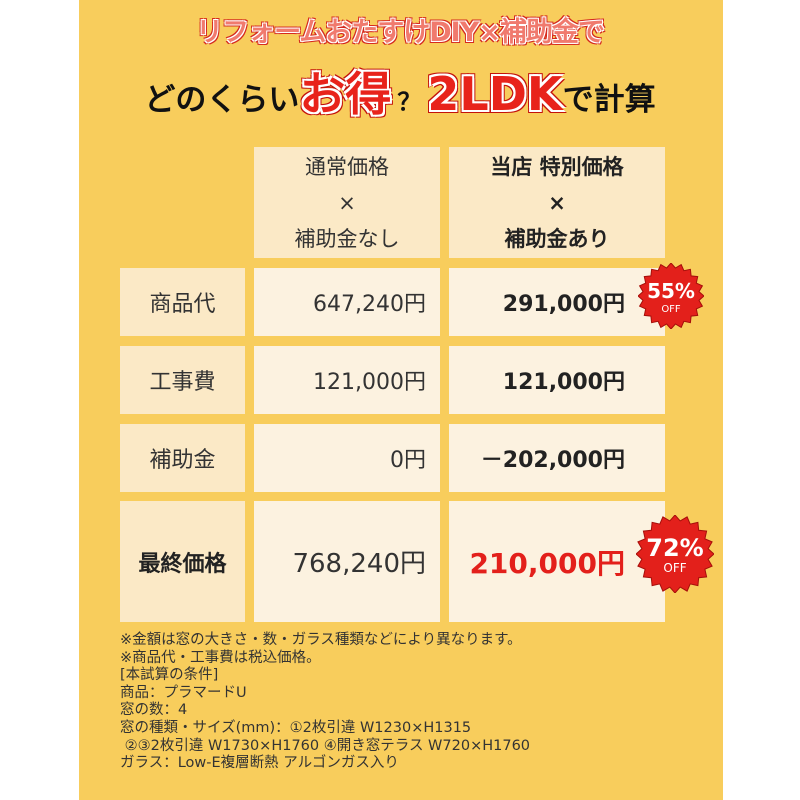 The height and width of the screenshot is (800, 800). Describe the element at coordinates (347, 302) in the screenshot. I see `normal-price: 647,240円` at that location.